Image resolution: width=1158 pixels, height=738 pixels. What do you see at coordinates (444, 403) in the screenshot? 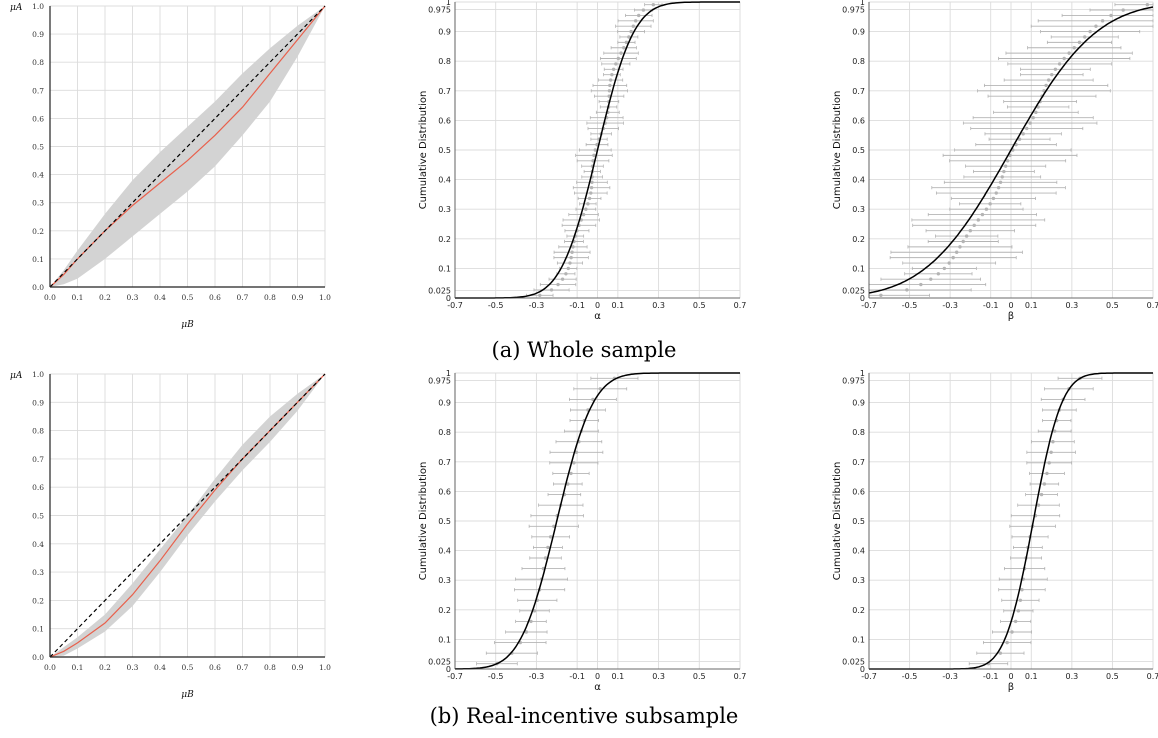
I see `y-tick-label: 0.9` at bounding box center [444, 403].